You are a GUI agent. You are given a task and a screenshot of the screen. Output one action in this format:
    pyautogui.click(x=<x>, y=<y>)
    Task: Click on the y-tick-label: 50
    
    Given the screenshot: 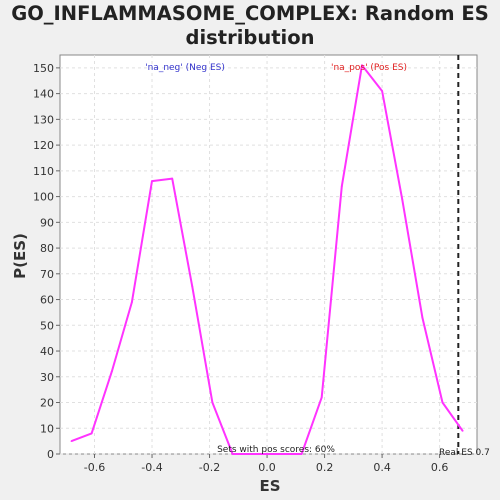 What is the action you would take?
    pyautogui.click(x=47, y=325)
    